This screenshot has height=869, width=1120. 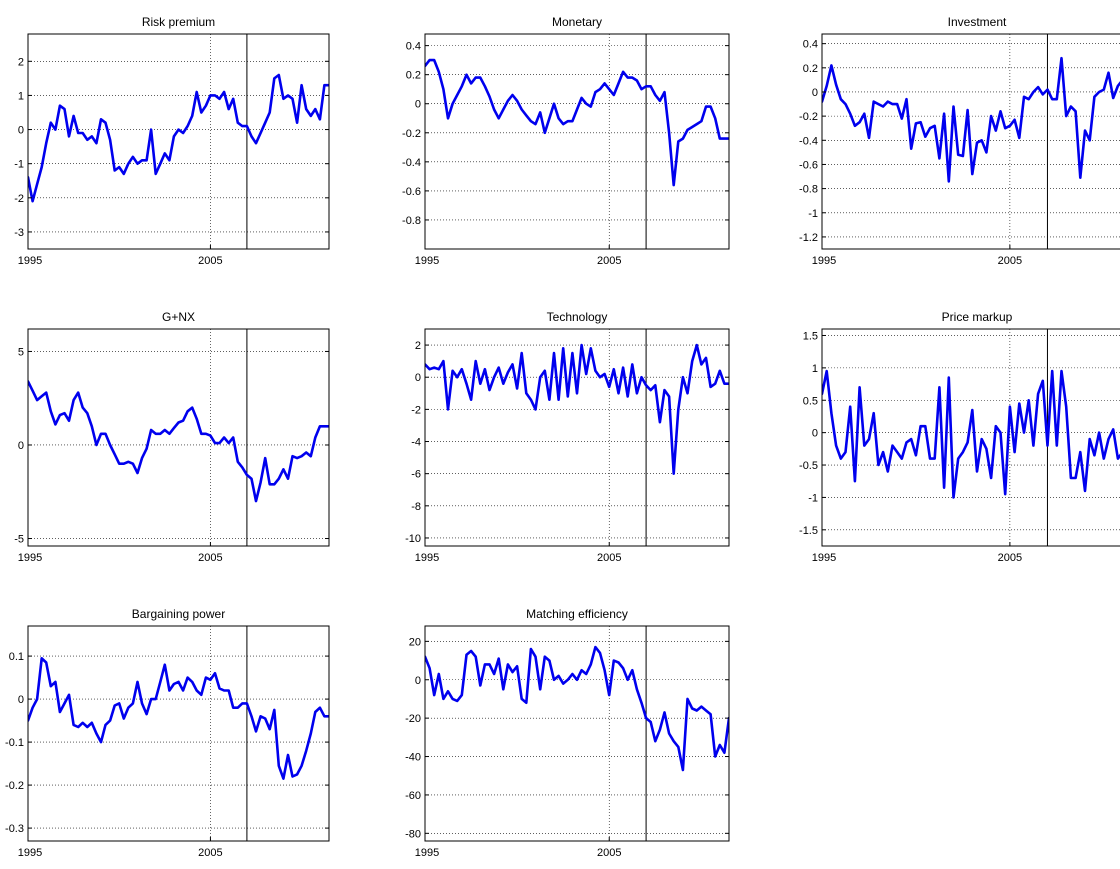 What do you see at coordinates (416, 507) in the screenshot?
I see `y-tick-label: -8` at bounding box center [416, 507].